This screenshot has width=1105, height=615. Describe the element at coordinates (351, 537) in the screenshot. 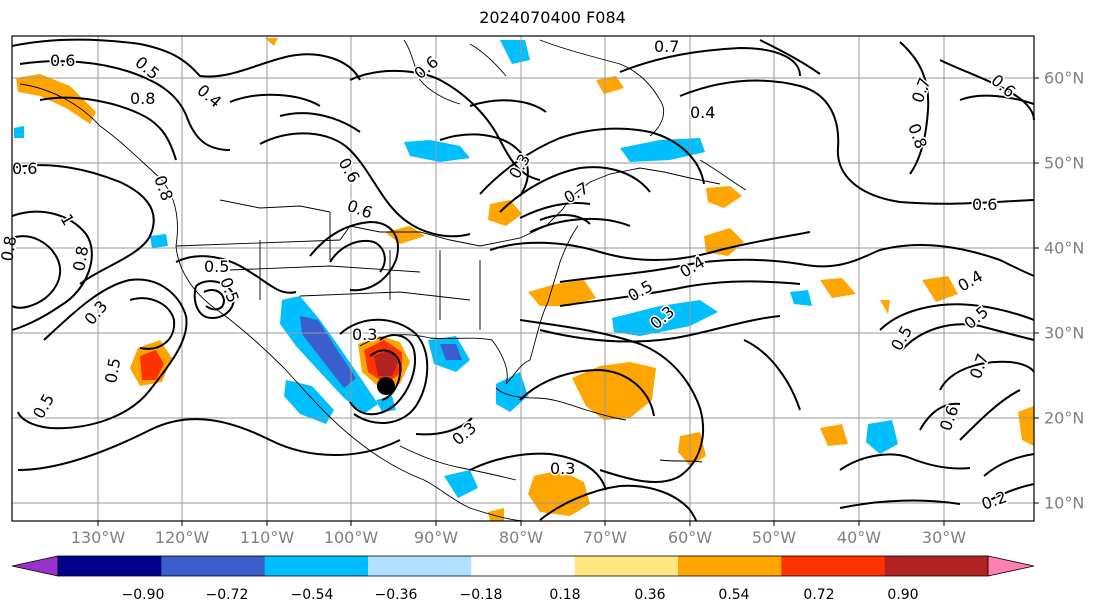

I see `lon-label: 100°W` at that location.